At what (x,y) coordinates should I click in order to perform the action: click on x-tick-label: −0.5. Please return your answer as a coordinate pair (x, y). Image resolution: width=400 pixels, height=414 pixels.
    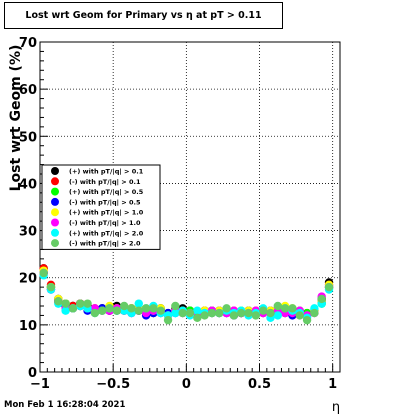
    Looking at the image, I should click on (113, 384).